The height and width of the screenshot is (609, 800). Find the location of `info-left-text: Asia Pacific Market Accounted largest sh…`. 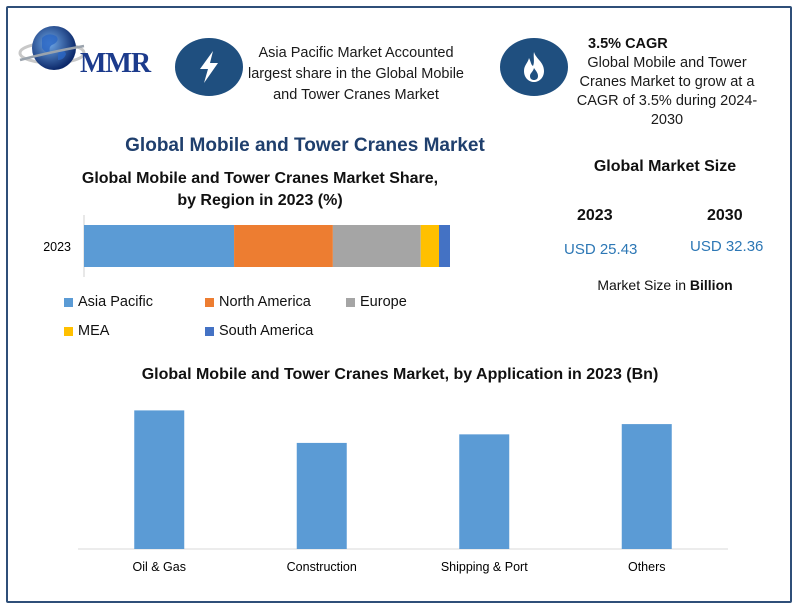

info-left-text: Asia Pacific Market Accounted largest sh… is located at coordinates (355, 74).